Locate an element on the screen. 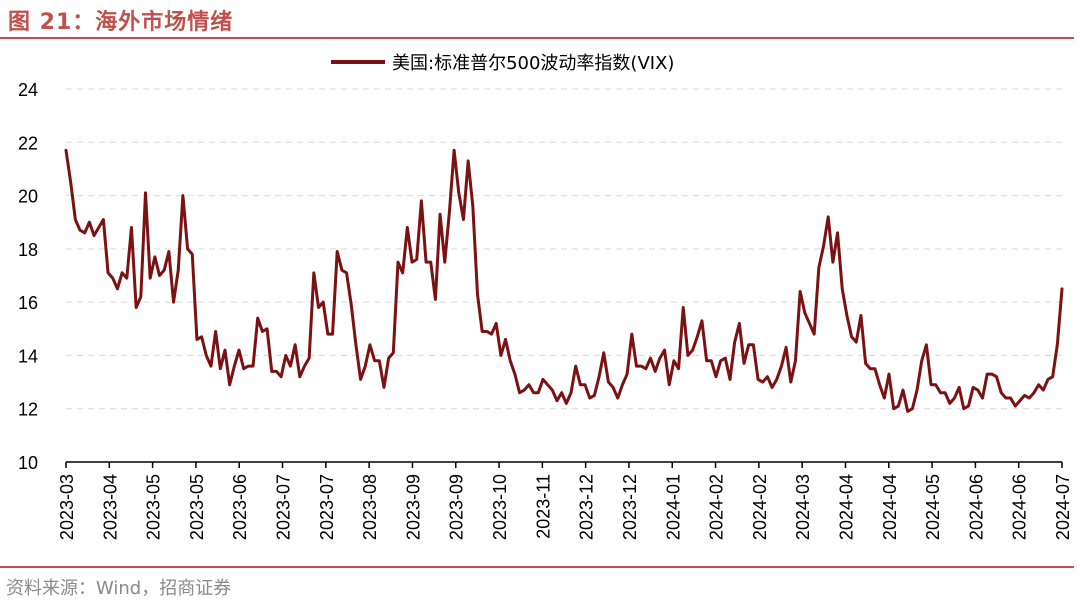 The width and height of the screenshot is (1080, 608). y-tick-label: 10 is located at coordinates (28, 463).